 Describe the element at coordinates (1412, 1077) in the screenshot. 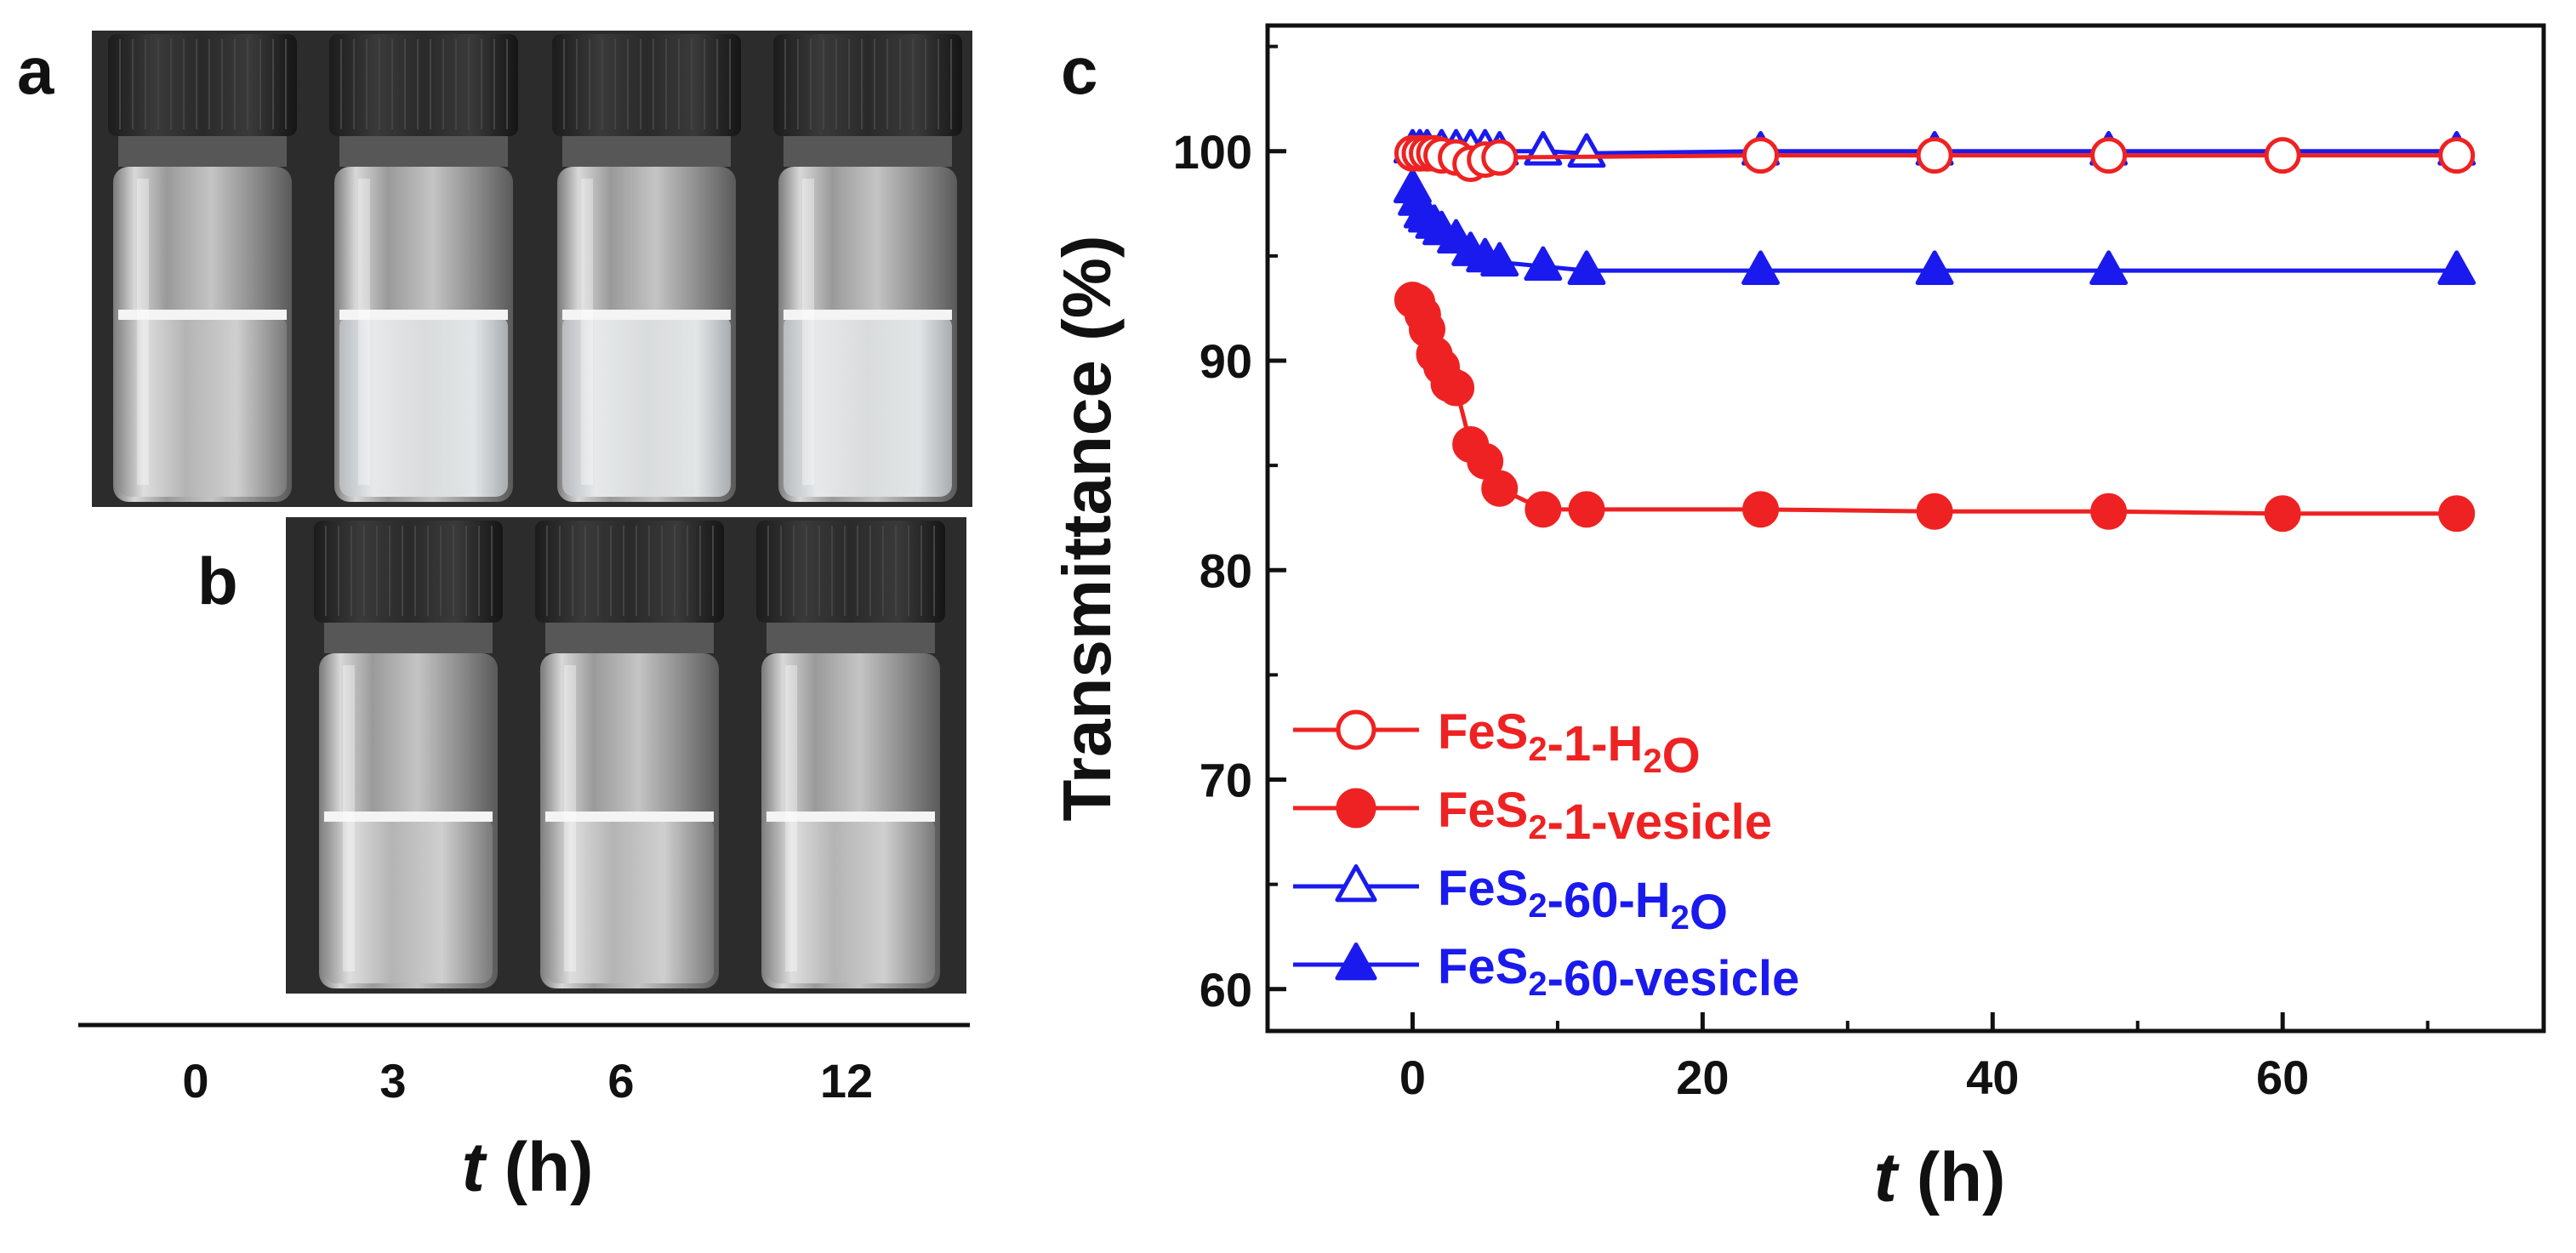

I see `x-tick-label: 0` at that location.